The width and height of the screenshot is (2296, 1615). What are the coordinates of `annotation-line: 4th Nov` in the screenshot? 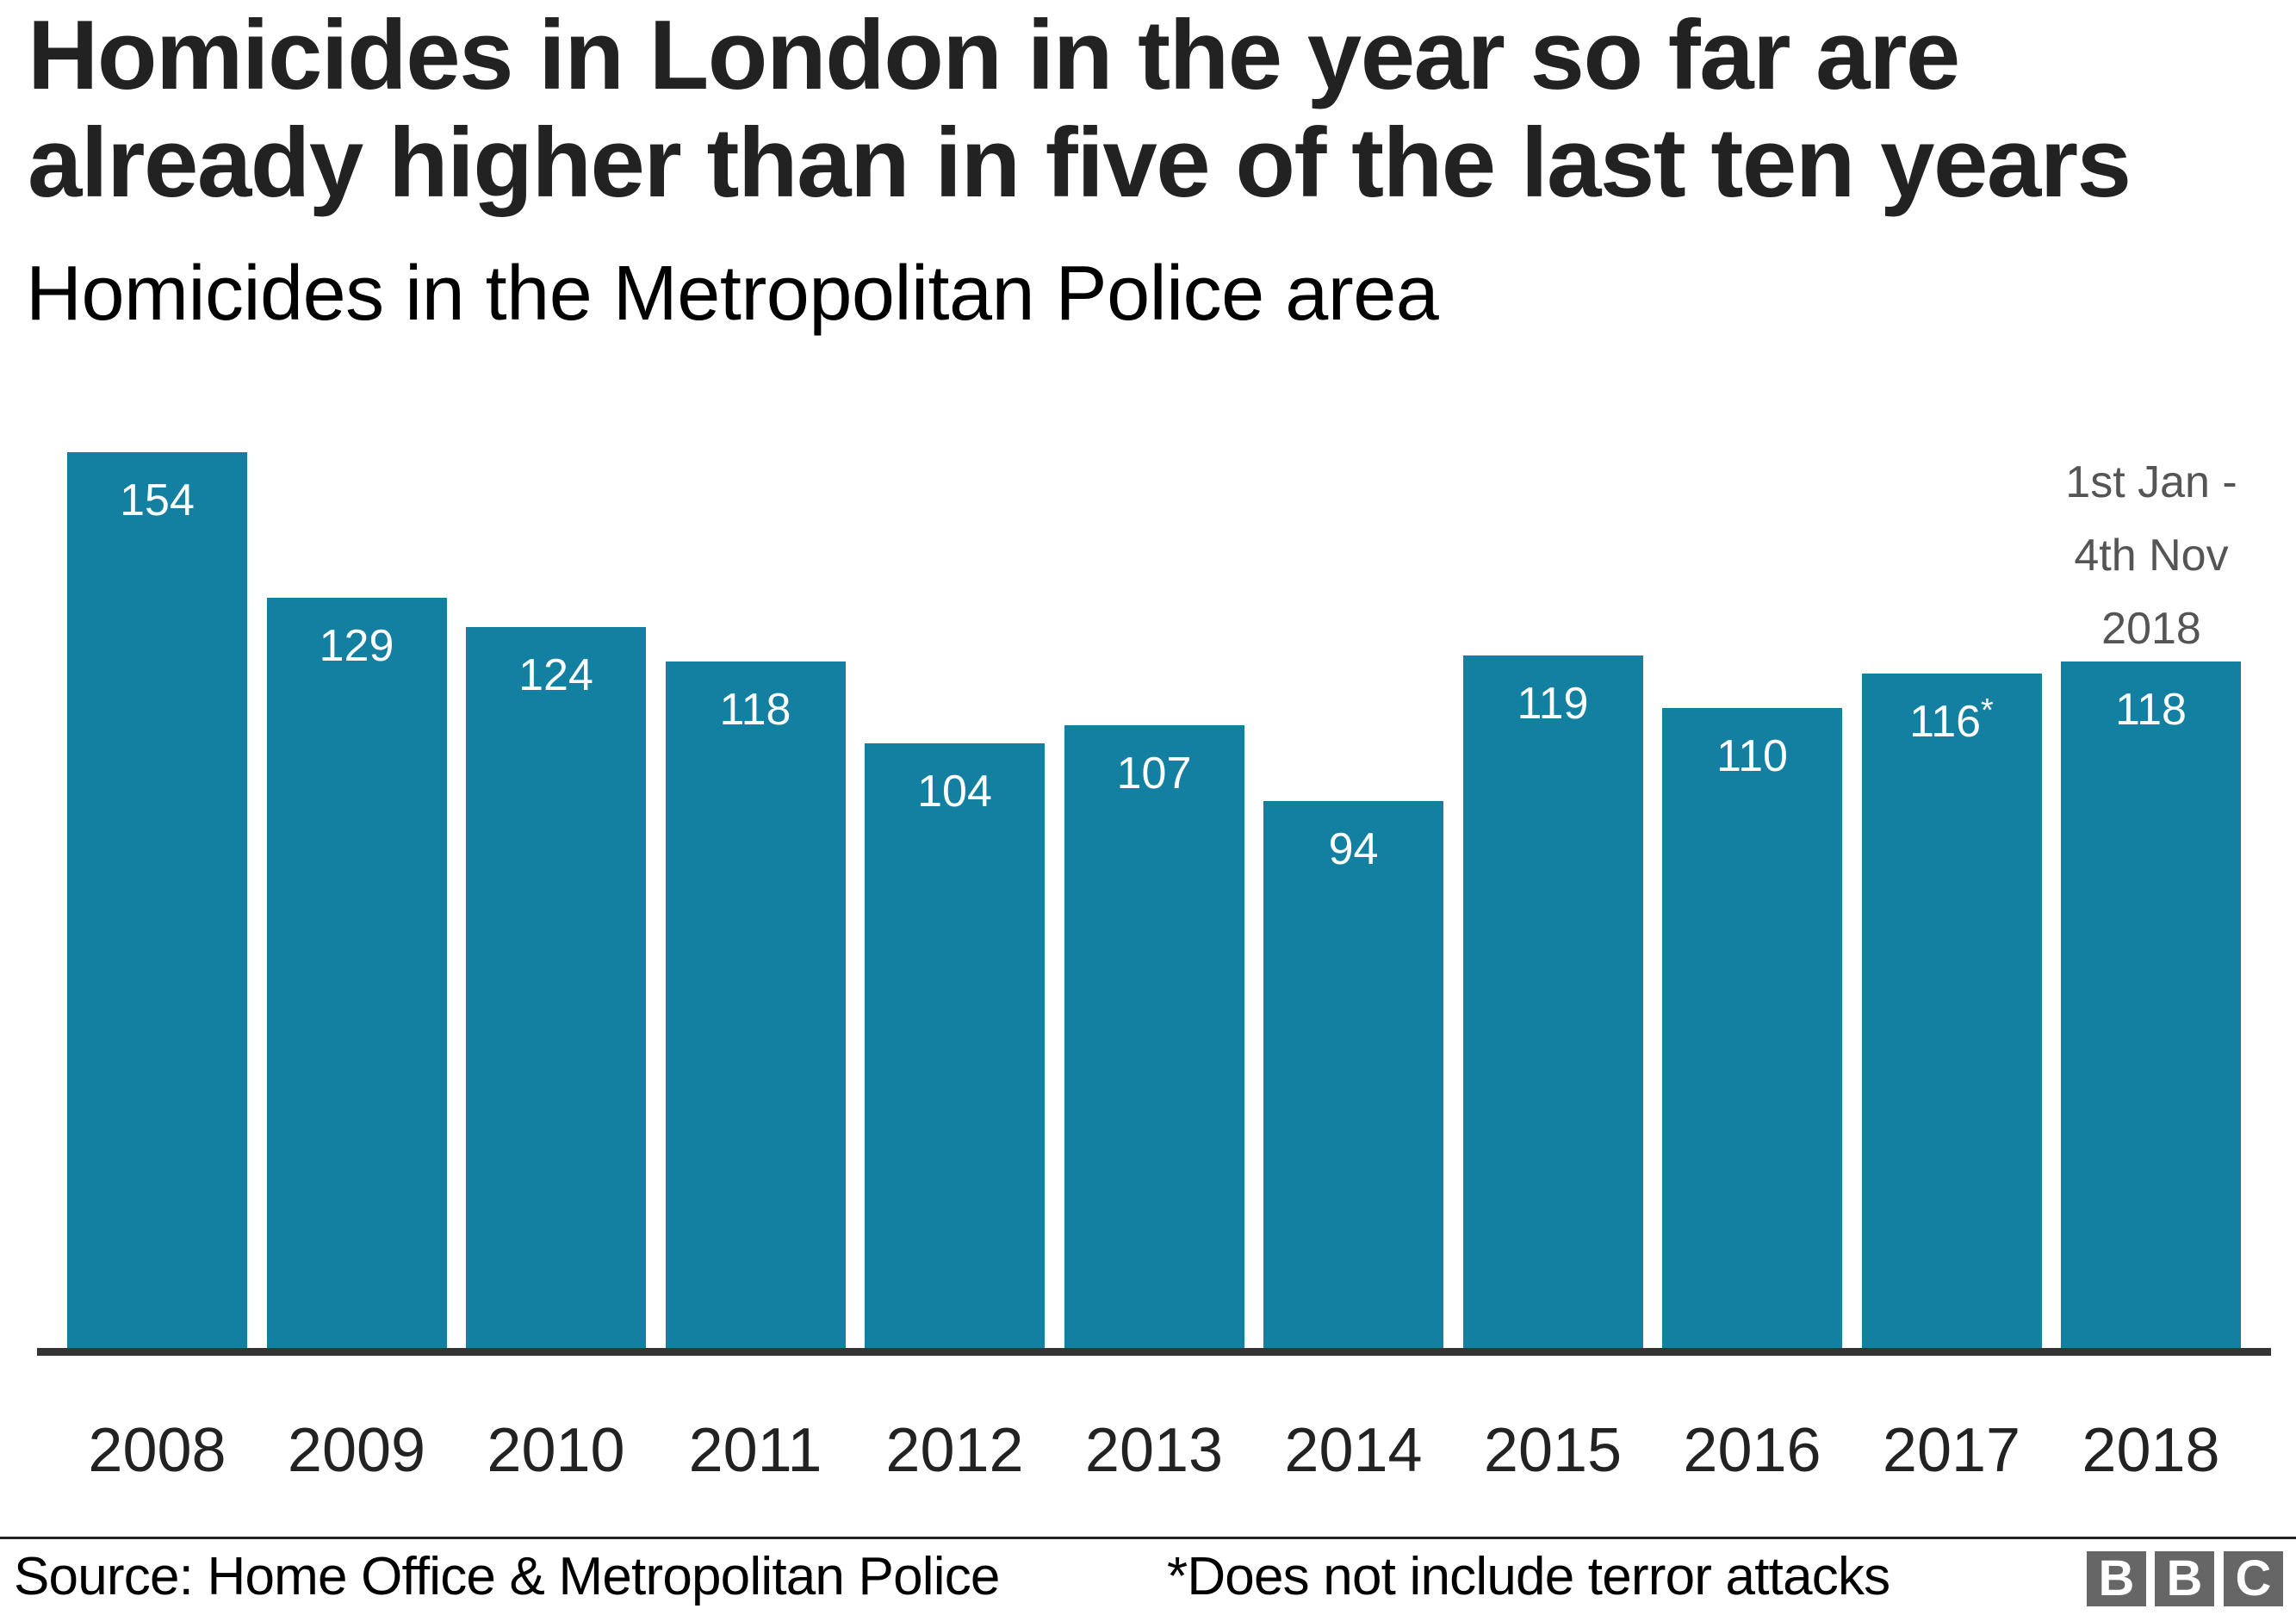 It's located at (2151, 556).